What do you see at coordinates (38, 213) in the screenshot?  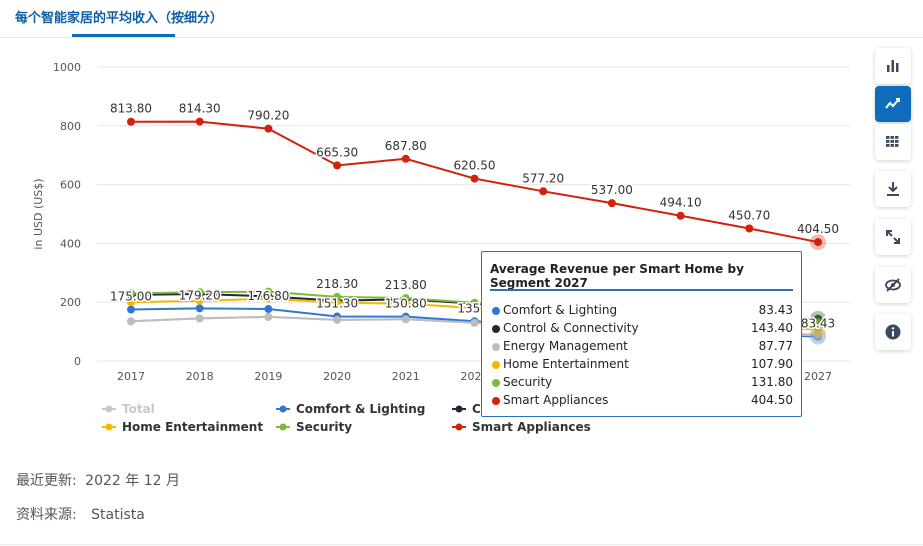 I see `y-axis-label: in USD (US$)` at bounding box center [38, 213].